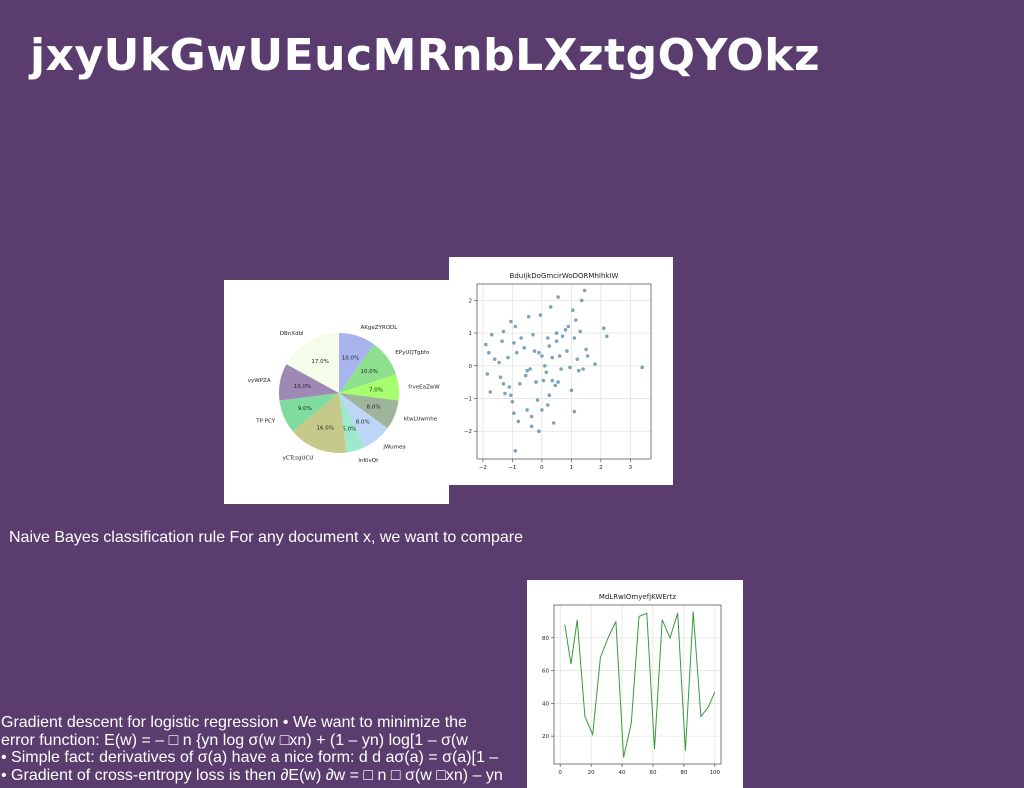 The image size is (1024, 788). I want to click on y-tick-label: −1, so click(468, 399).